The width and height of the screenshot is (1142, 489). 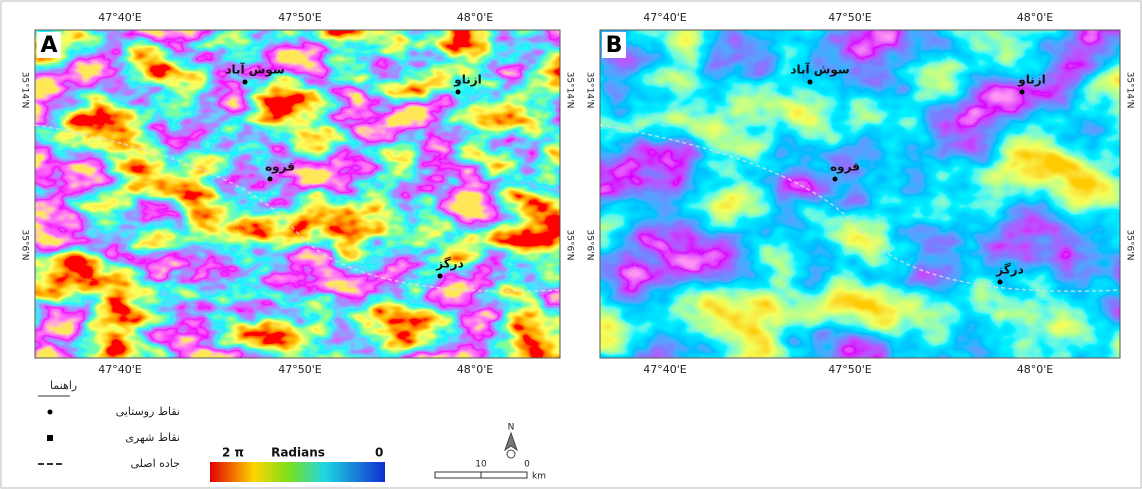 I want to click on colorbar-title: Radians, so click(x=298, y=453).